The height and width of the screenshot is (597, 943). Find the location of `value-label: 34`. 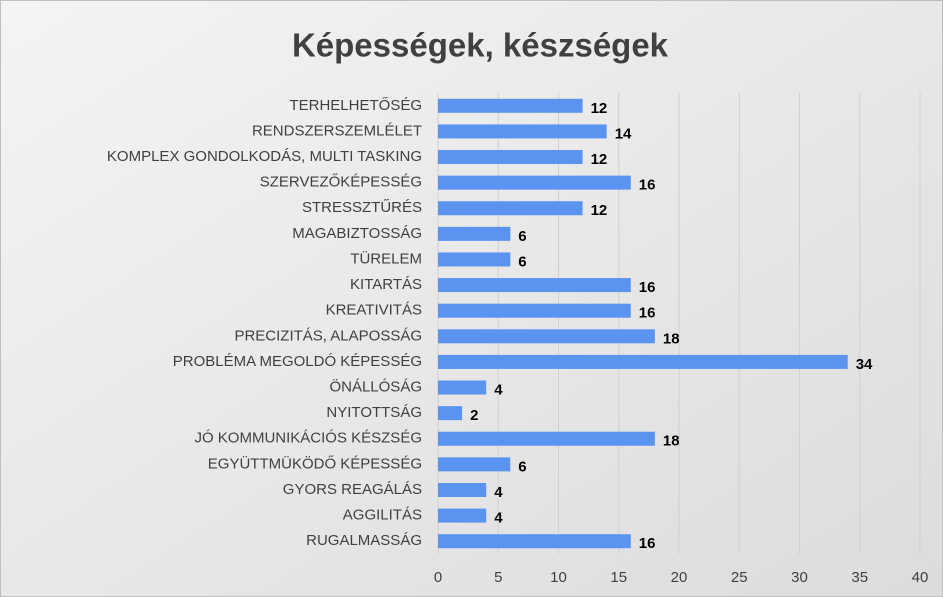

value-label: 34 is located at coordinates (864, 364).